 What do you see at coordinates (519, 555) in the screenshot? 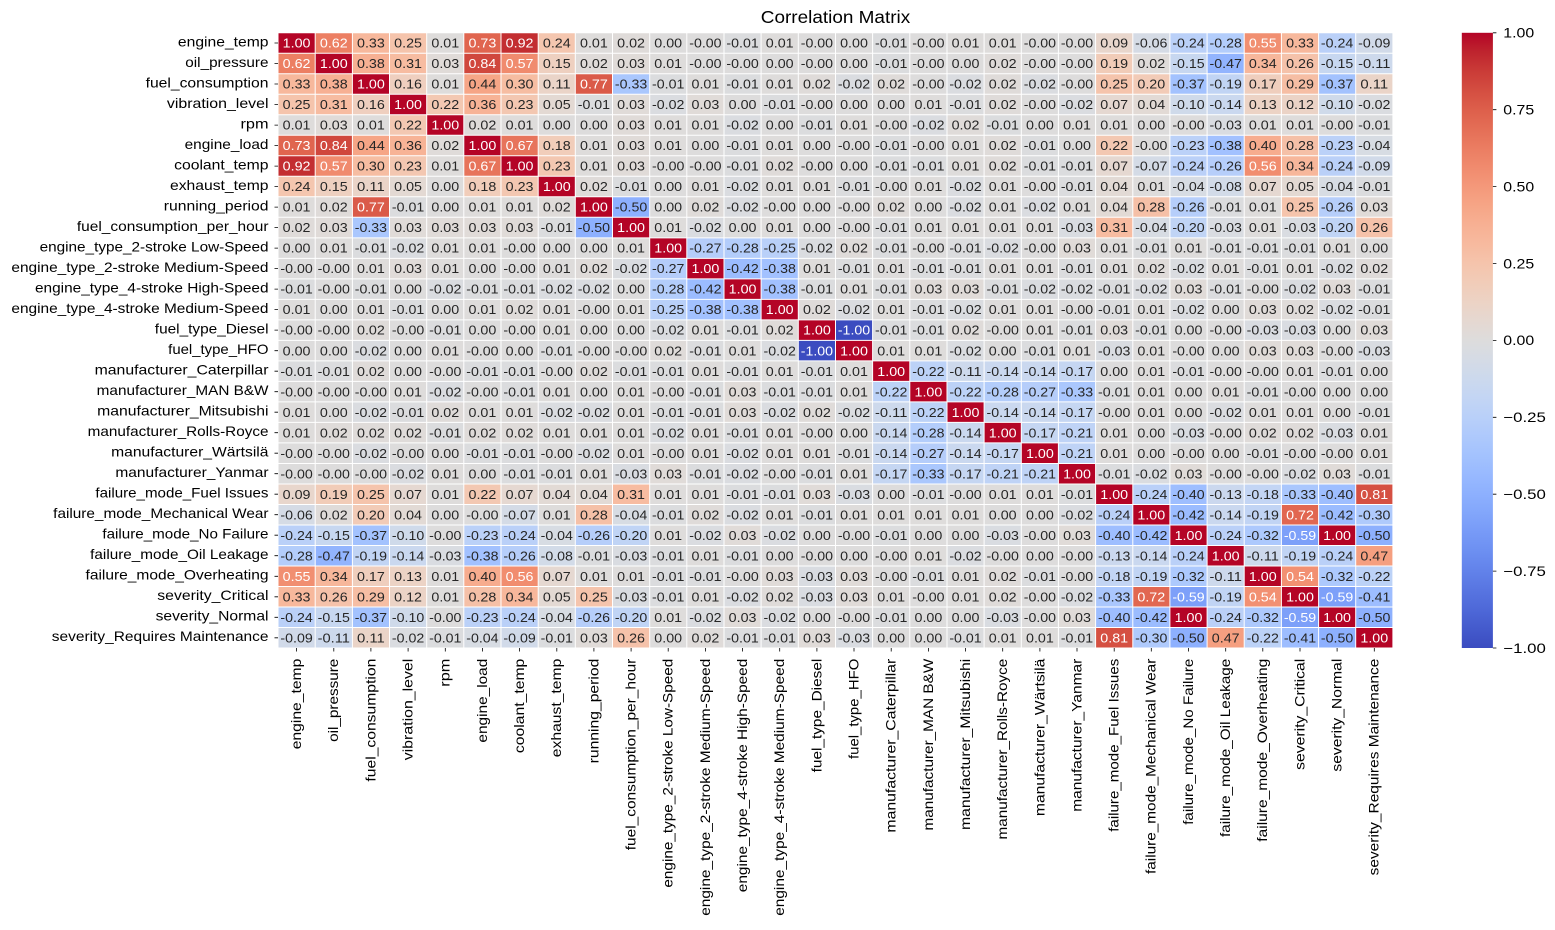
I see `svg-text: -0.26` at bounding box center [519, 555].